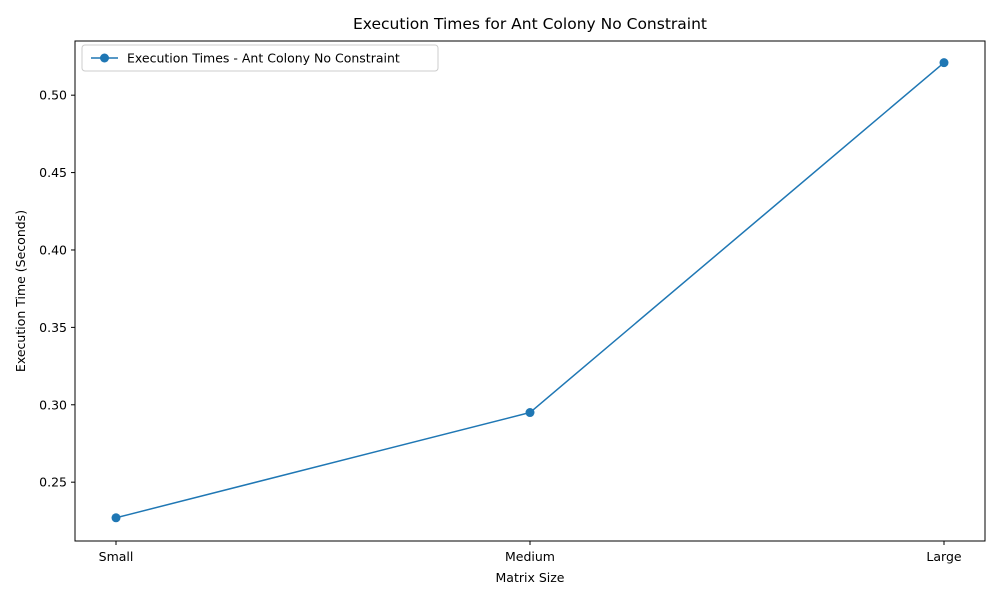 The height and width of the screenshot is (600, 1000). What do you see at coordinates (20, 291) in the screenshot?
I see `y-axis-label: Execution Time (Seconds)` at bounding box center [20, 291].